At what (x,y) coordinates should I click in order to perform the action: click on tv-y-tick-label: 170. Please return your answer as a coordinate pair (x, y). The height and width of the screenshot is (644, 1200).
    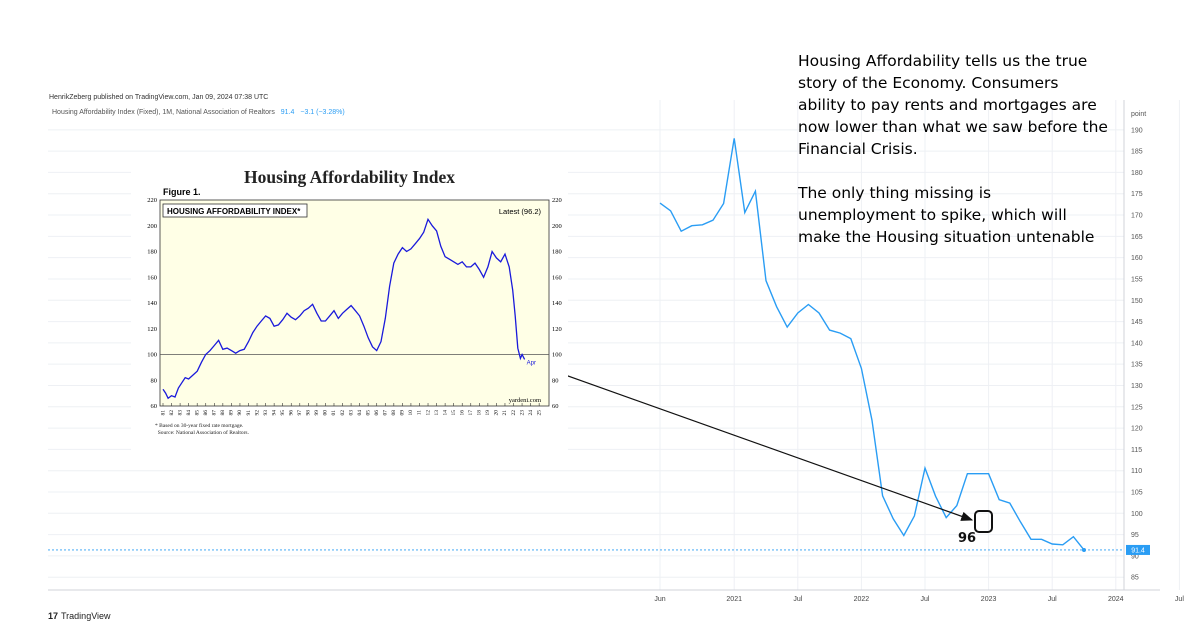
    Looking at the image, I should click on (1137, 216).